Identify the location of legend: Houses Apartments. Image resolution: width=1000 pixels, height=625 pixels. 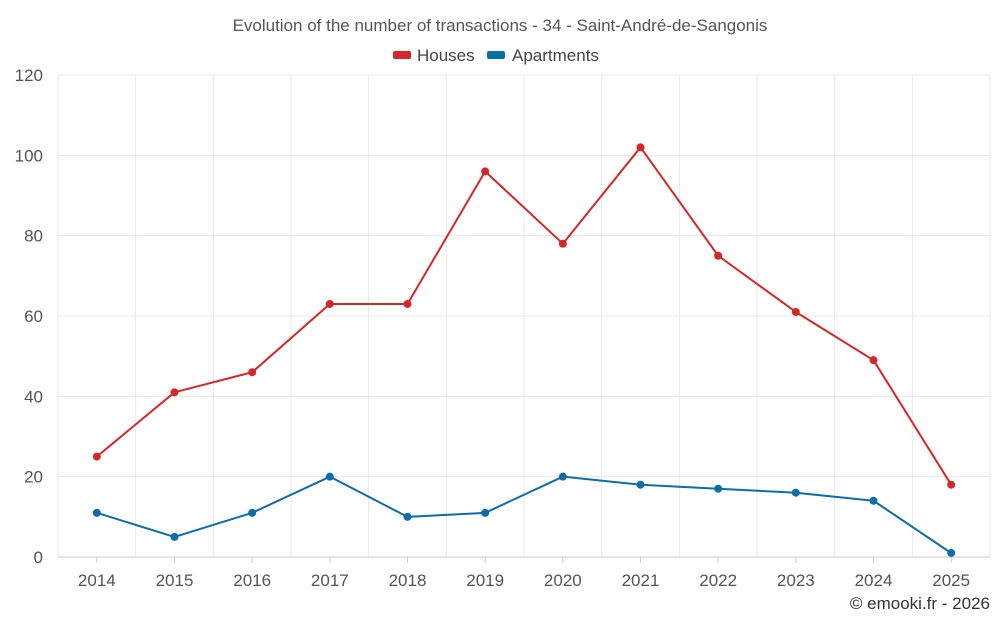
(496, 55).